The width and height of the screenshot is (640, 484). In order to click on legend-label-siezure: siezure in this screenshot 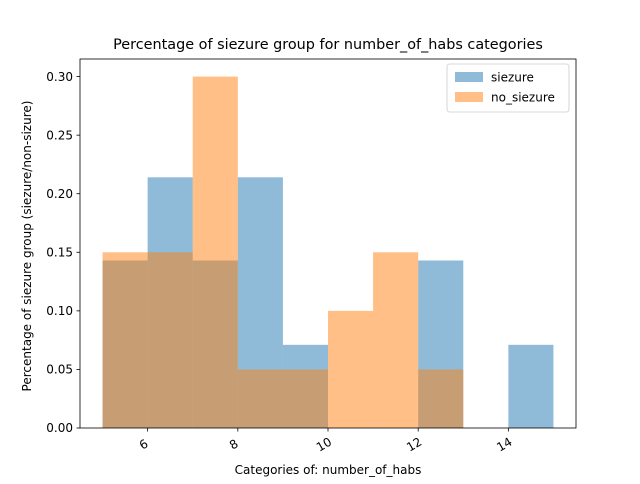, I will do `click(512, 78)`.